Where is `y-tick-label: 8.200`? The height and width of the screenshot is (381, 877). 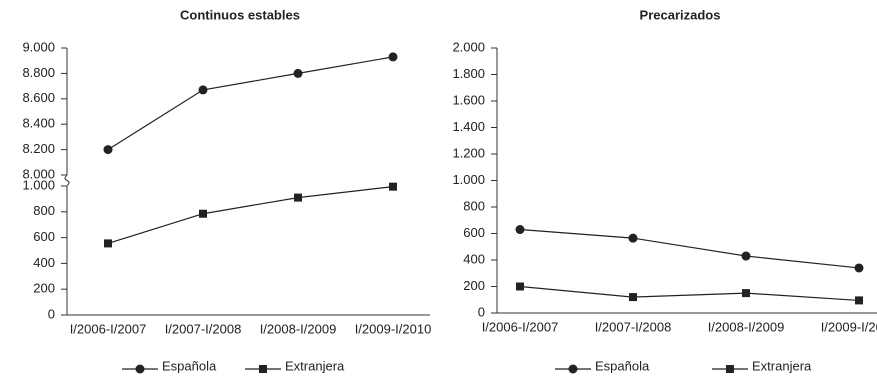 y-tick-label: 8.200 is located at coordinates (38, 148).